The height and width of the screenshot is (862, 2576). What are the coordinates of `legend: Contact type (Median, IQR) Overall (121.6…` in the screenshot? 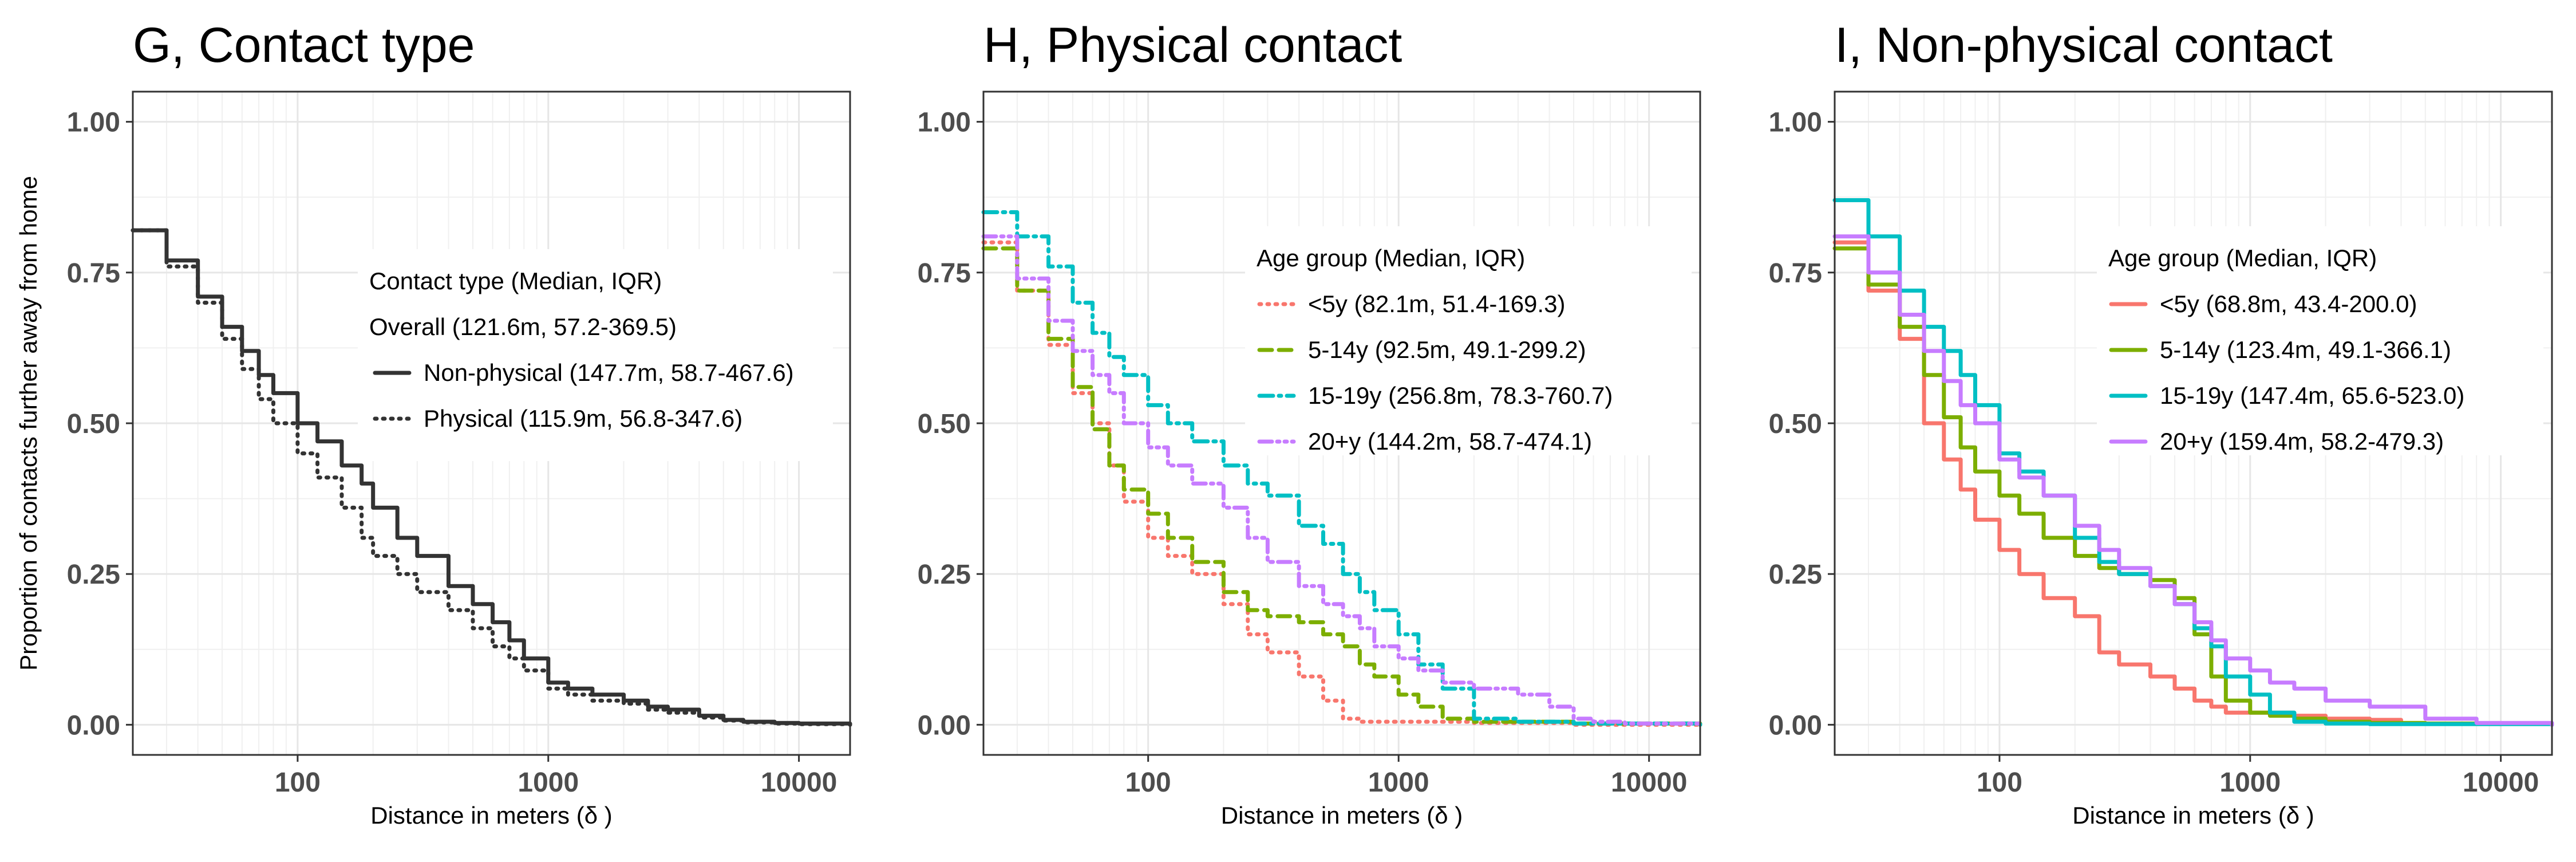 It's located at (595, 355).